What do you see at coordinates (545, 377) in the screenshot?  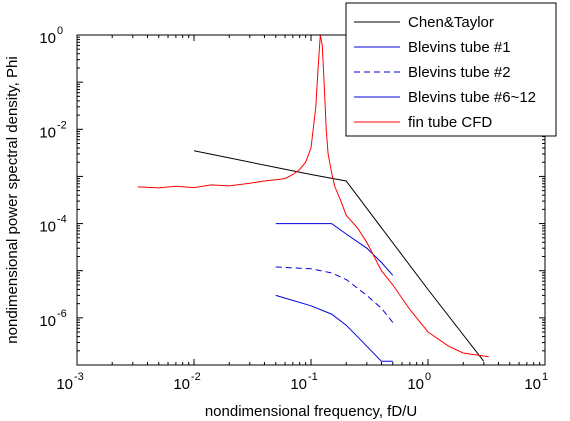 I see `x-tick-exponent: 1` at bounding box center [545, 377].